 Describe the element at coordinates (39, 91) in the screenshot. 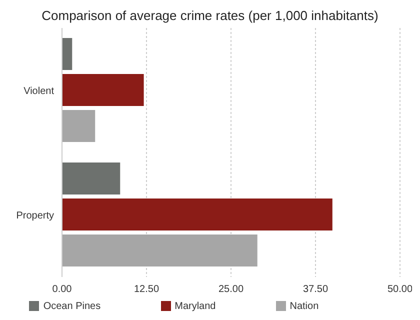

I see `y-tick-label: Violent` at that location.